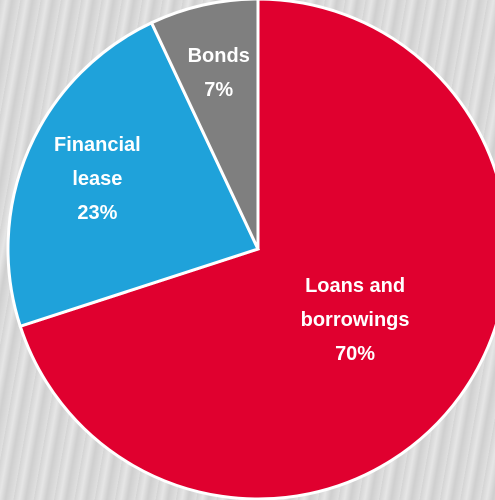 The image size is (495, 500). I want to click on slice-label: Bonds 7%, so click(219, 73).